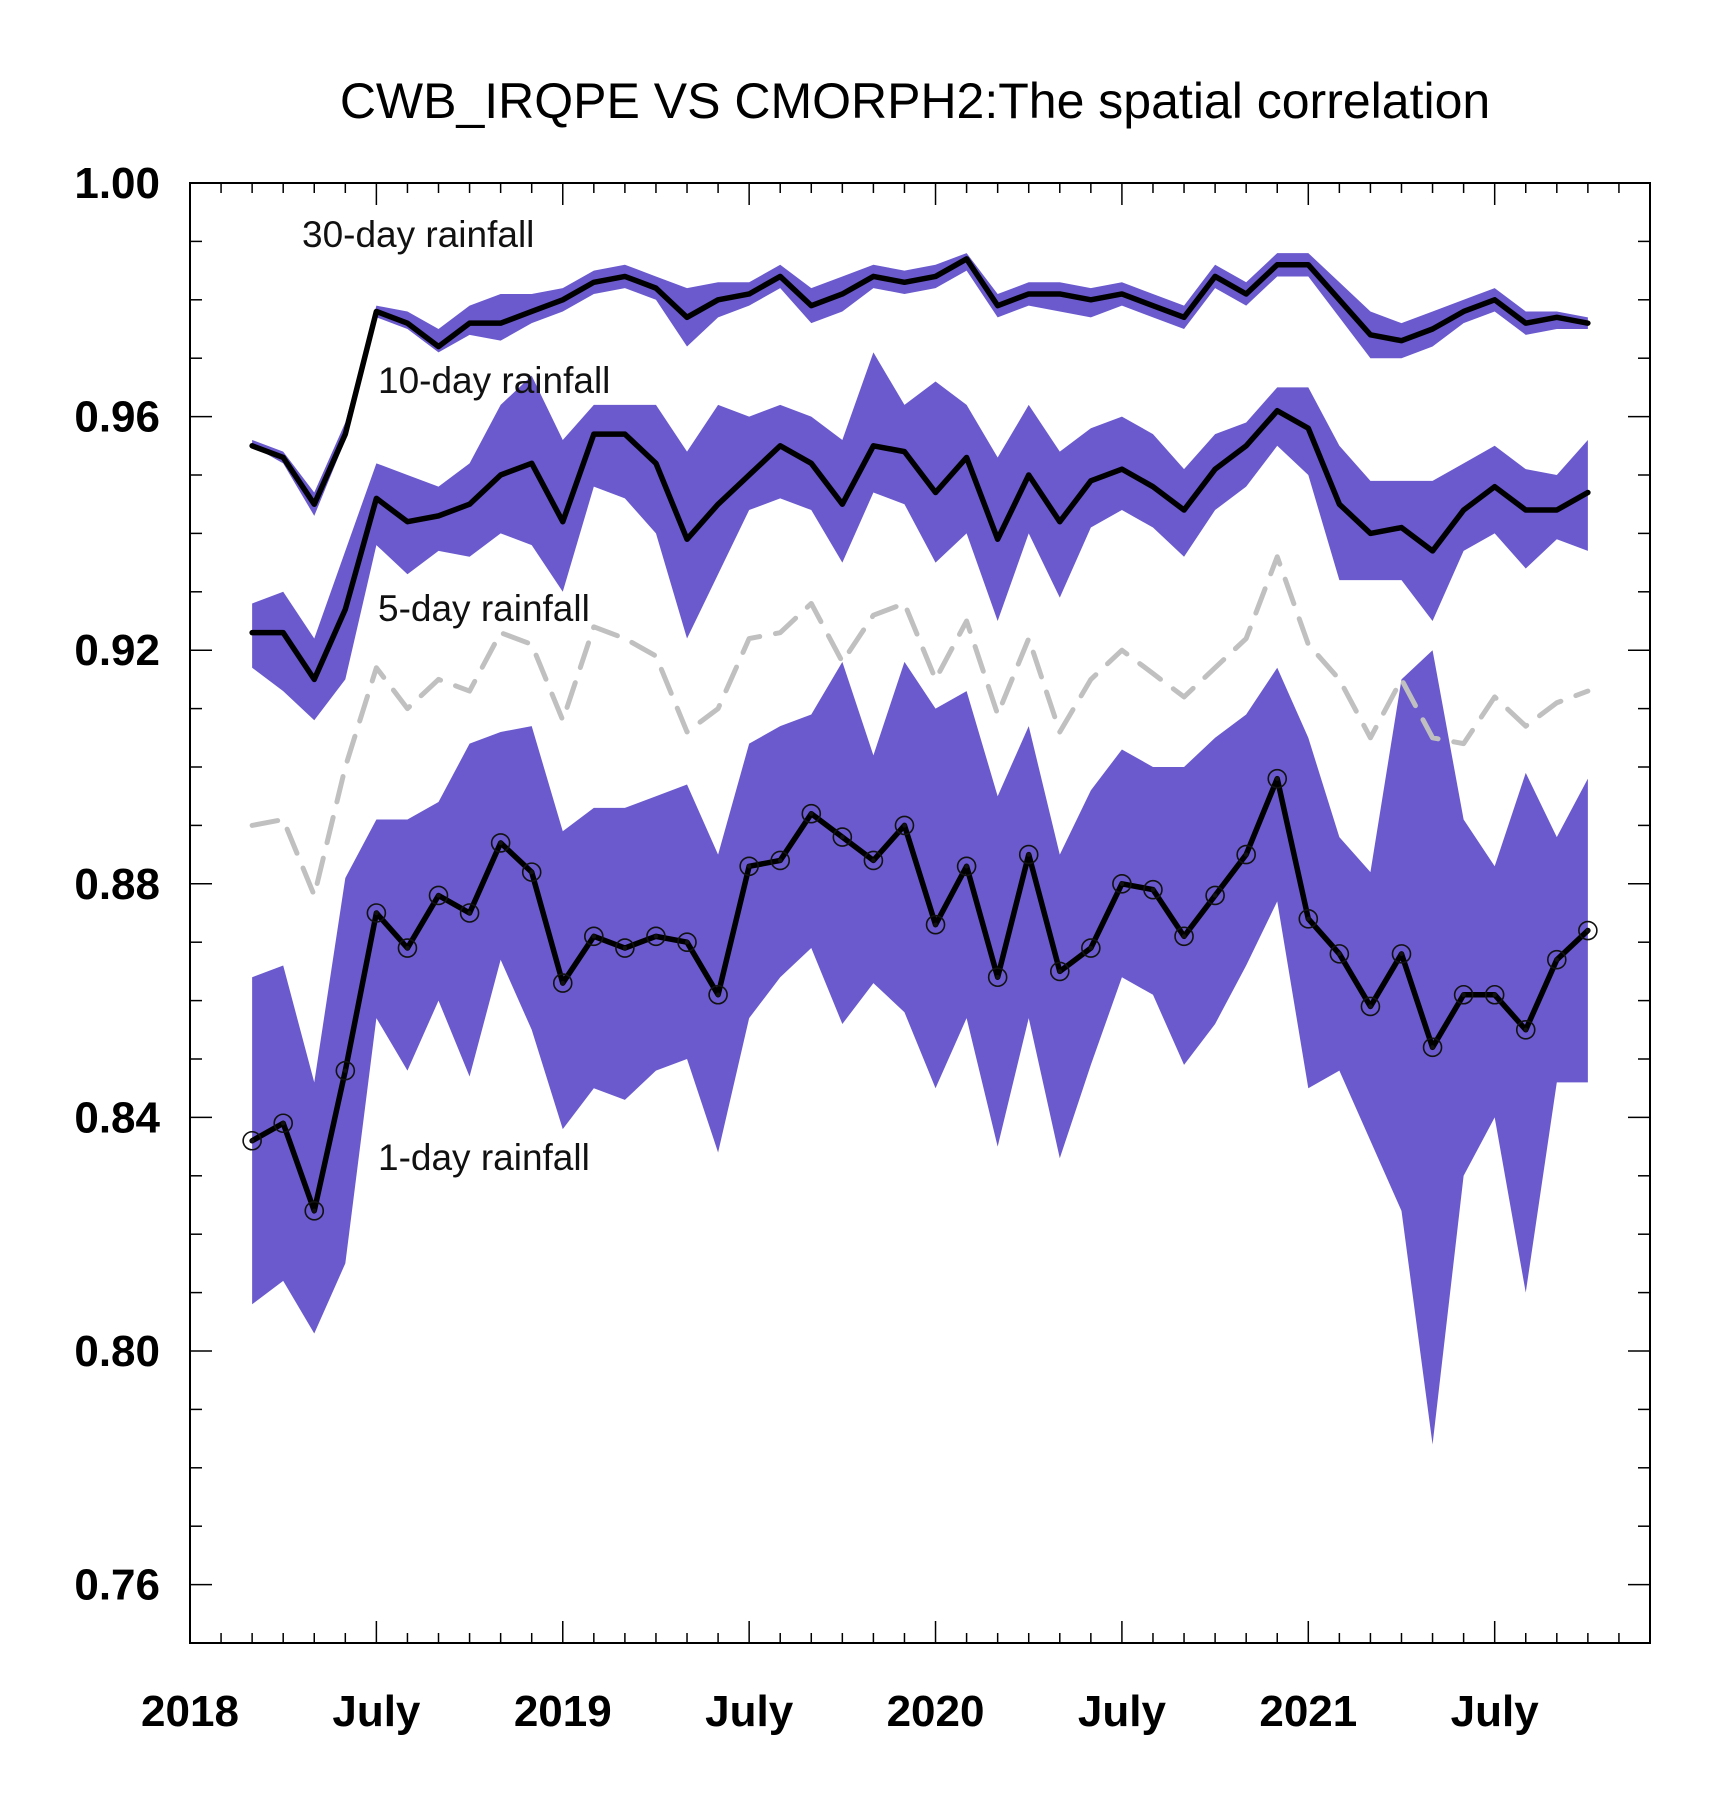 This screenshot has height=1820, width=1730. I want to click on x-tick-label: 2021, so click(1308, 1711).